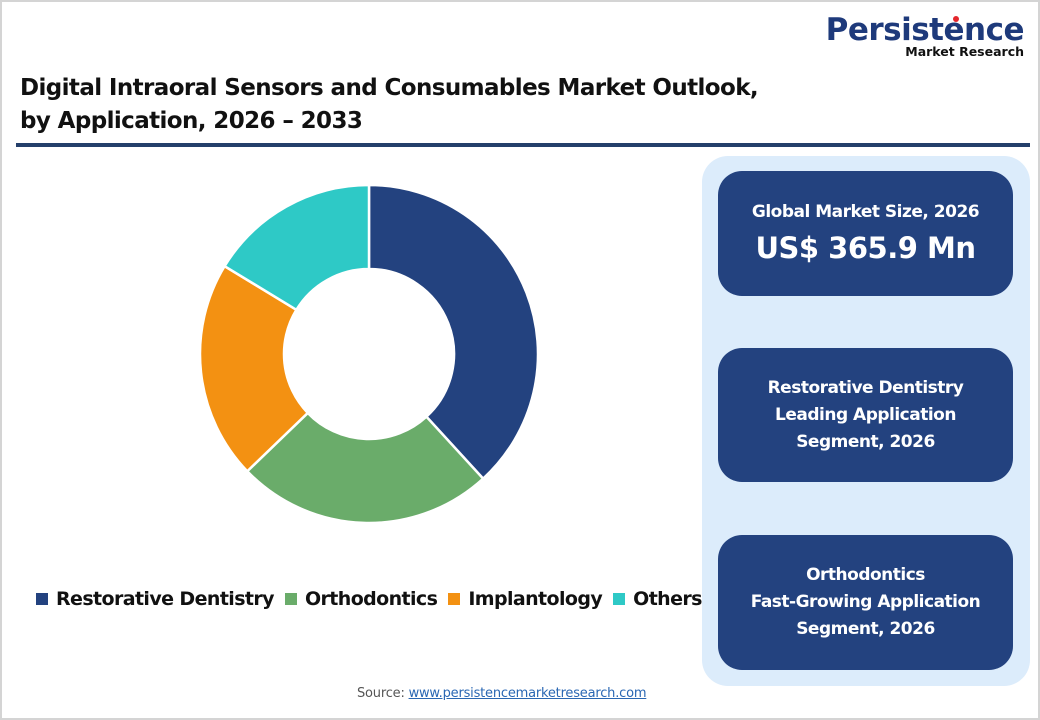 Image resolution: width=1040 pixels, height=720 pixels. What do you see at coordinates (383, 693) in the screenshot?
I see `source-prefix: Source:` at bounding box center [383, 693].